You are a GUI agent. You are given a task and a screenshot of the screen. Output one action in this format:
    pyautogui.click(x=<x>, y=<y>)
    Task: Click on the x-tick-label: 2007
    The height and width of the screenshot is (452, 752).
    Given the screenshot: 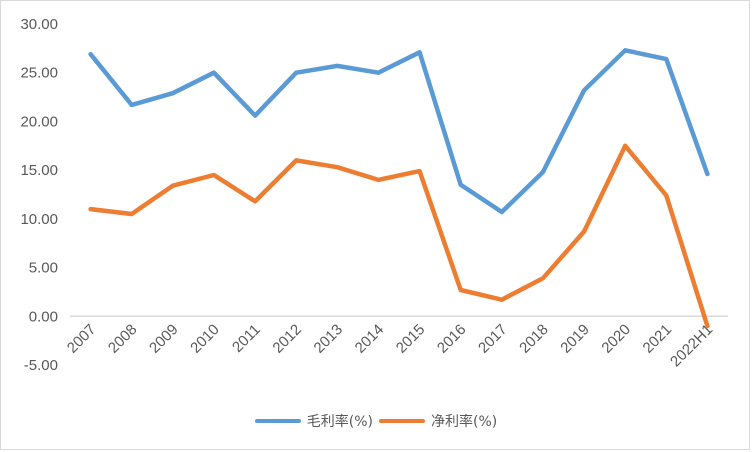 What is the action you would take?
    pyautogui.click(x=82, y=339)
    